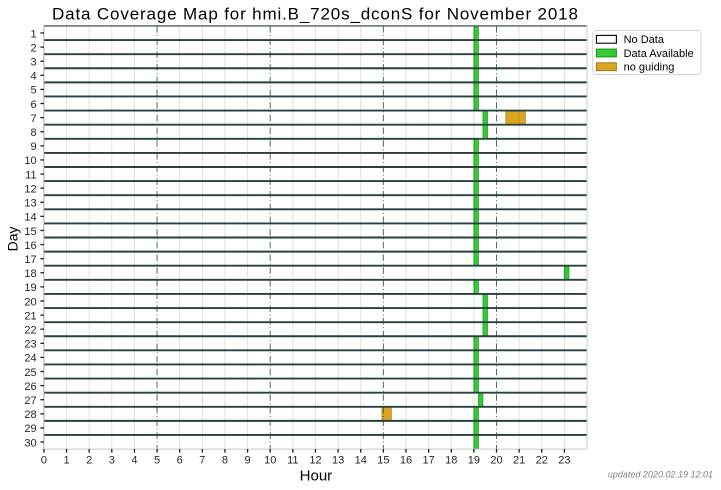  Describe the element at coordinates (659, 54) in the screenshot. I see `svg-text: Data Available` at that location.